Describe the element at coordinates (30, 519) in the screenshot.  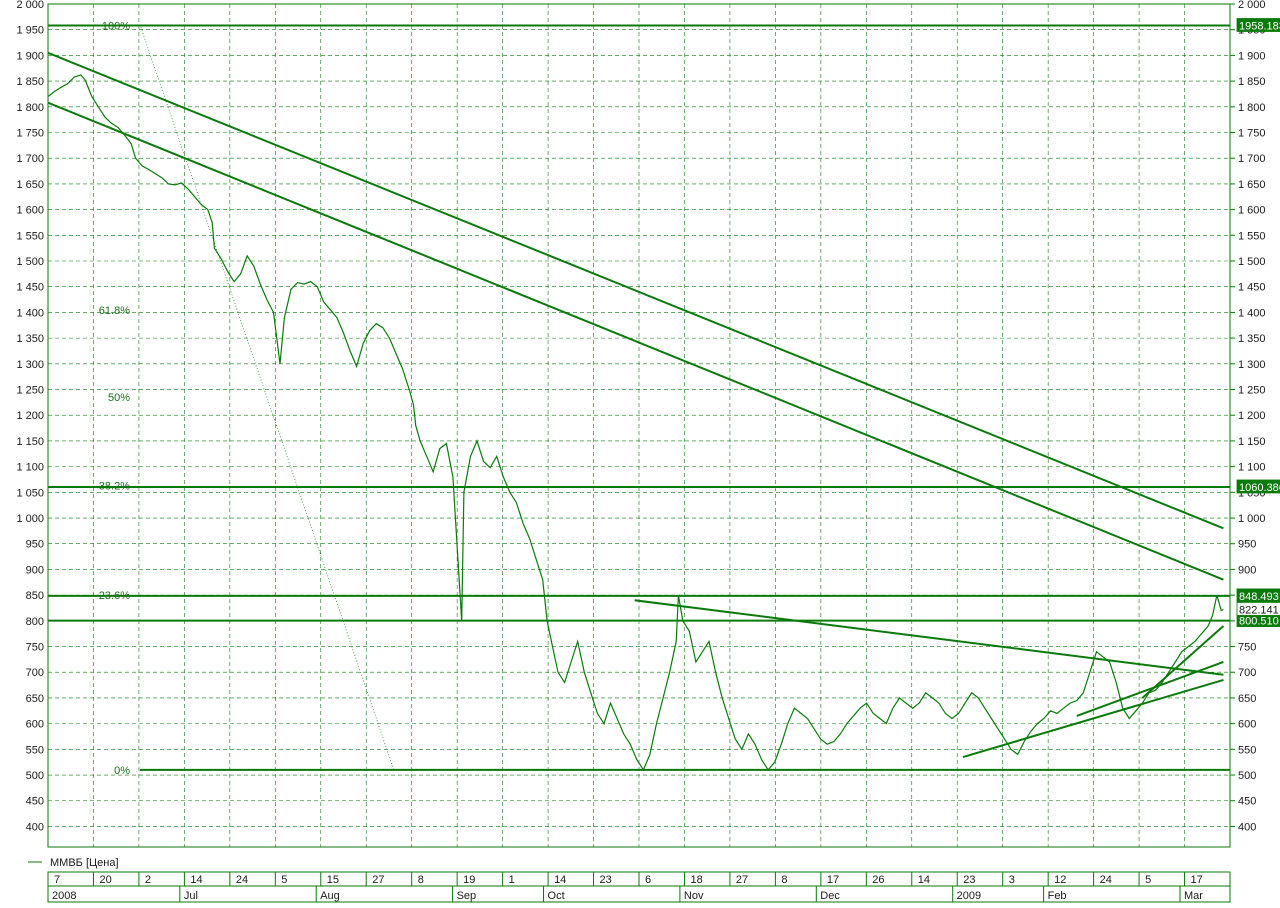
I see `y-tick-label-left: 1 000` at that location.